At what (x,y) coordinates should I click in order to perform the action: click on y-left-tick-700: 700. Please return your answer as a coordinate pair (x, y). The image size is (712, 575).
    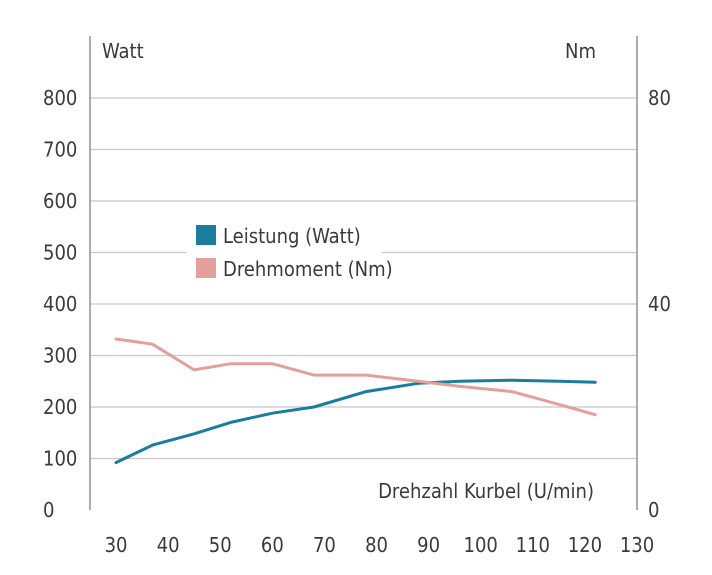
    Looking at the image, I should click on (60, 150).